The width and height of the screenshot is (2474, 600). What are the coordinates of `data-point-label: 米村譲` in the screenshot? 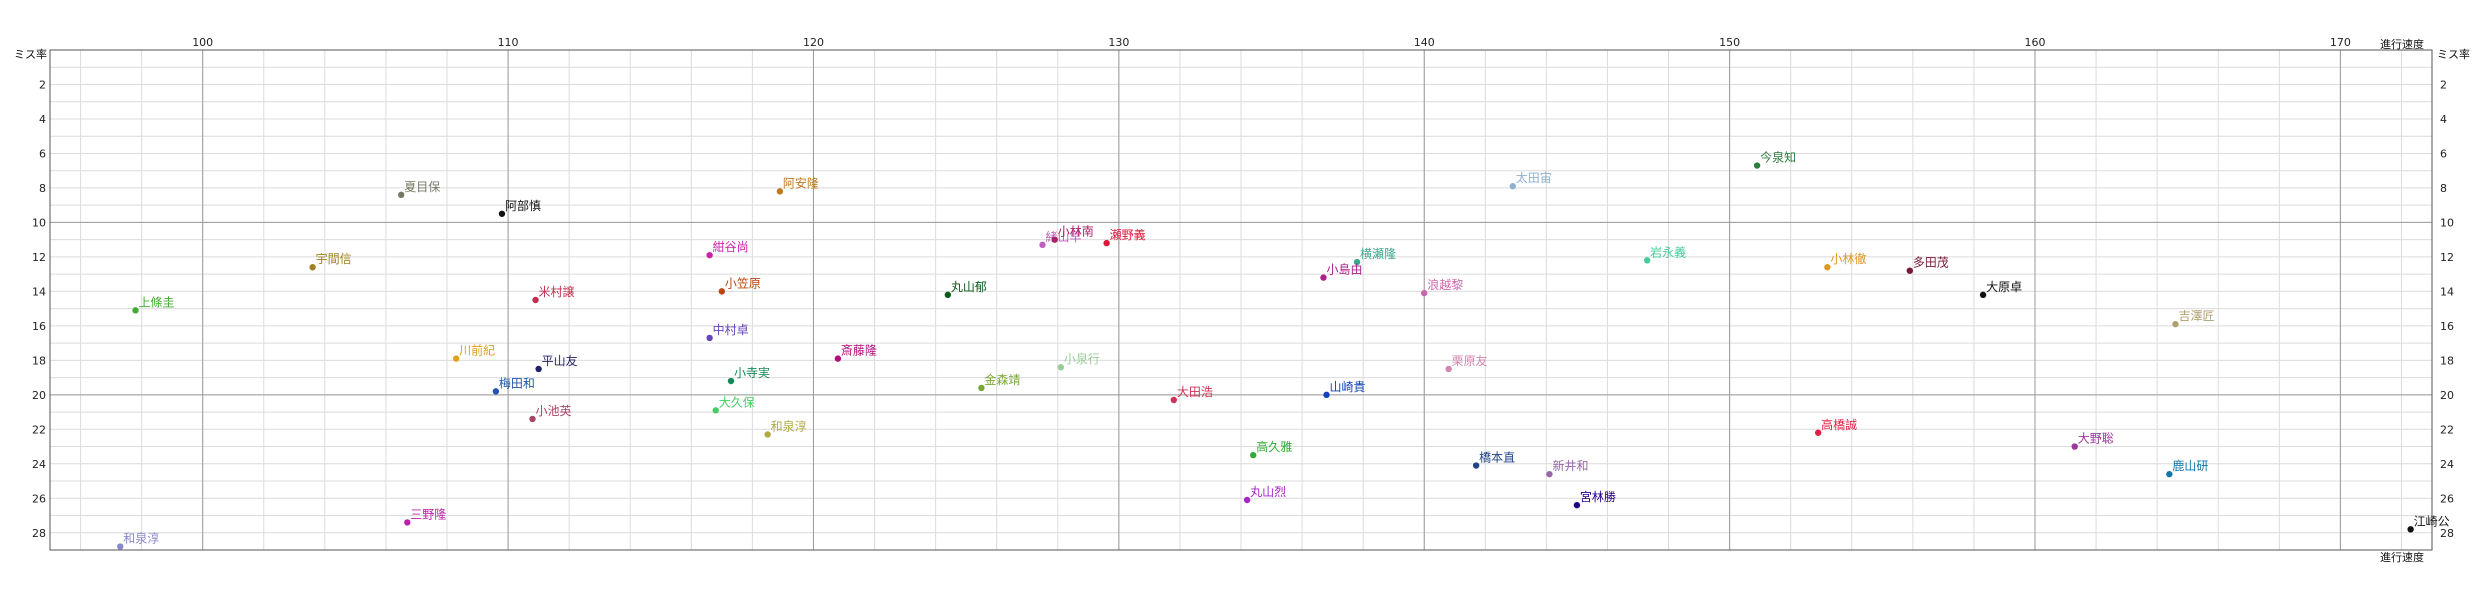 It's located at (557, 291).